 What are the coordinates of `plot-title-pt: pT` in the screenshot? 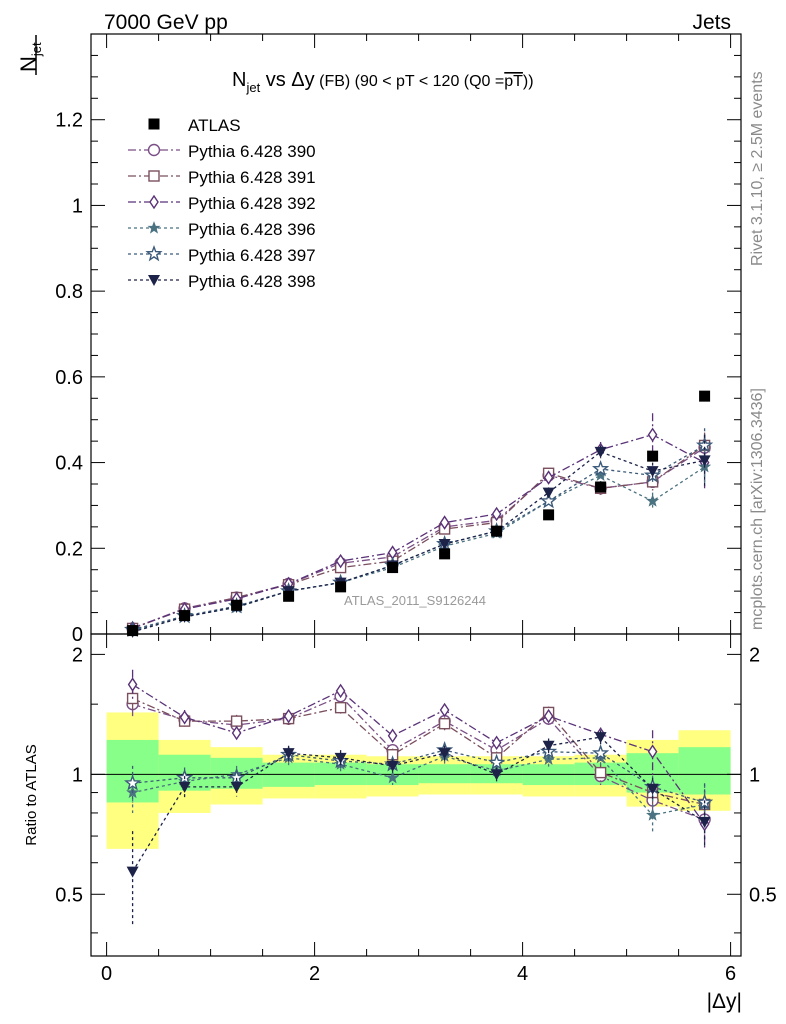 It's located at (513, 81).